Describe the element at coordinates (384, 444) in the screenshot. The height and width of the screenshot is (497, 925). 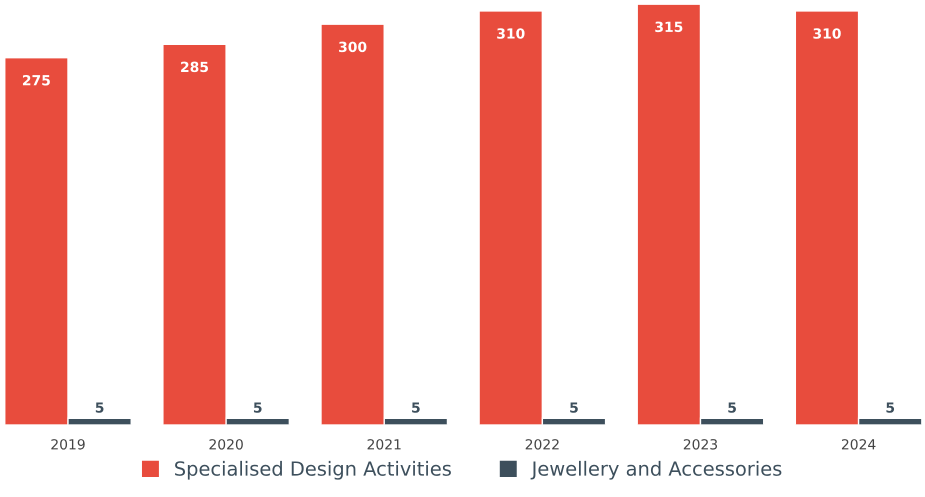
I see `x-tick-label: 2021` at that location.